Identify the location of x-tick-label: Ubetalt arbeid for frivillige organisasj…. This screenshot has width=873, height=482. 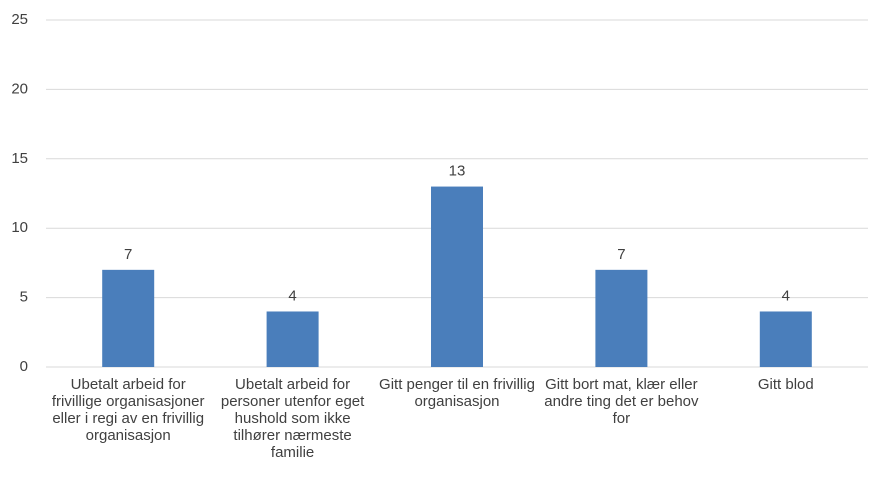
(128, 410).